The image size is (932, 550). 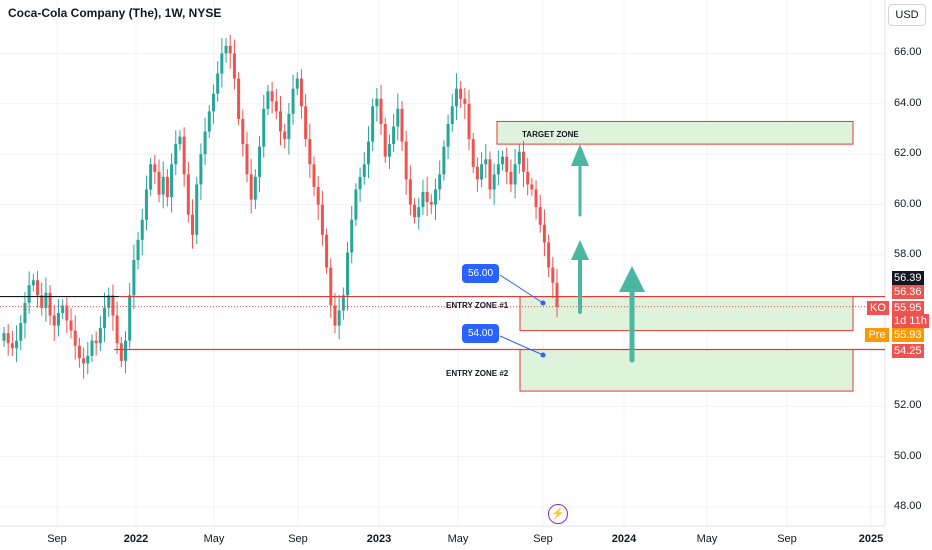 What do you see at coordinates (214, 539) in the screenshot?
I see `time-axis-tick: May` at bounding box center [214, 539].